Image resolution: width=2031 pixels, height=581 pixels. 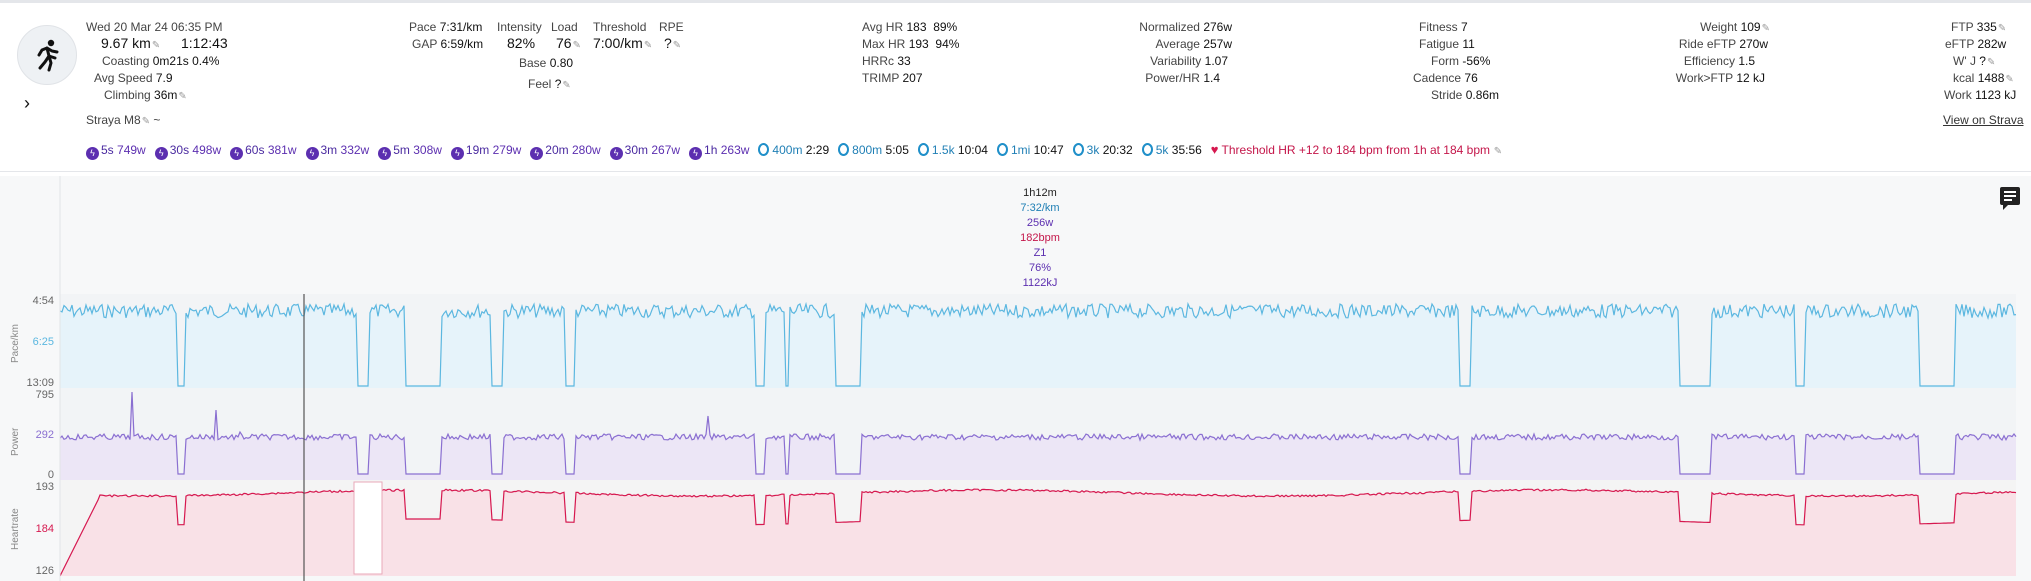 I want to click on best-effort-5k: 5k 35:56, so click(x=1171, y=150).